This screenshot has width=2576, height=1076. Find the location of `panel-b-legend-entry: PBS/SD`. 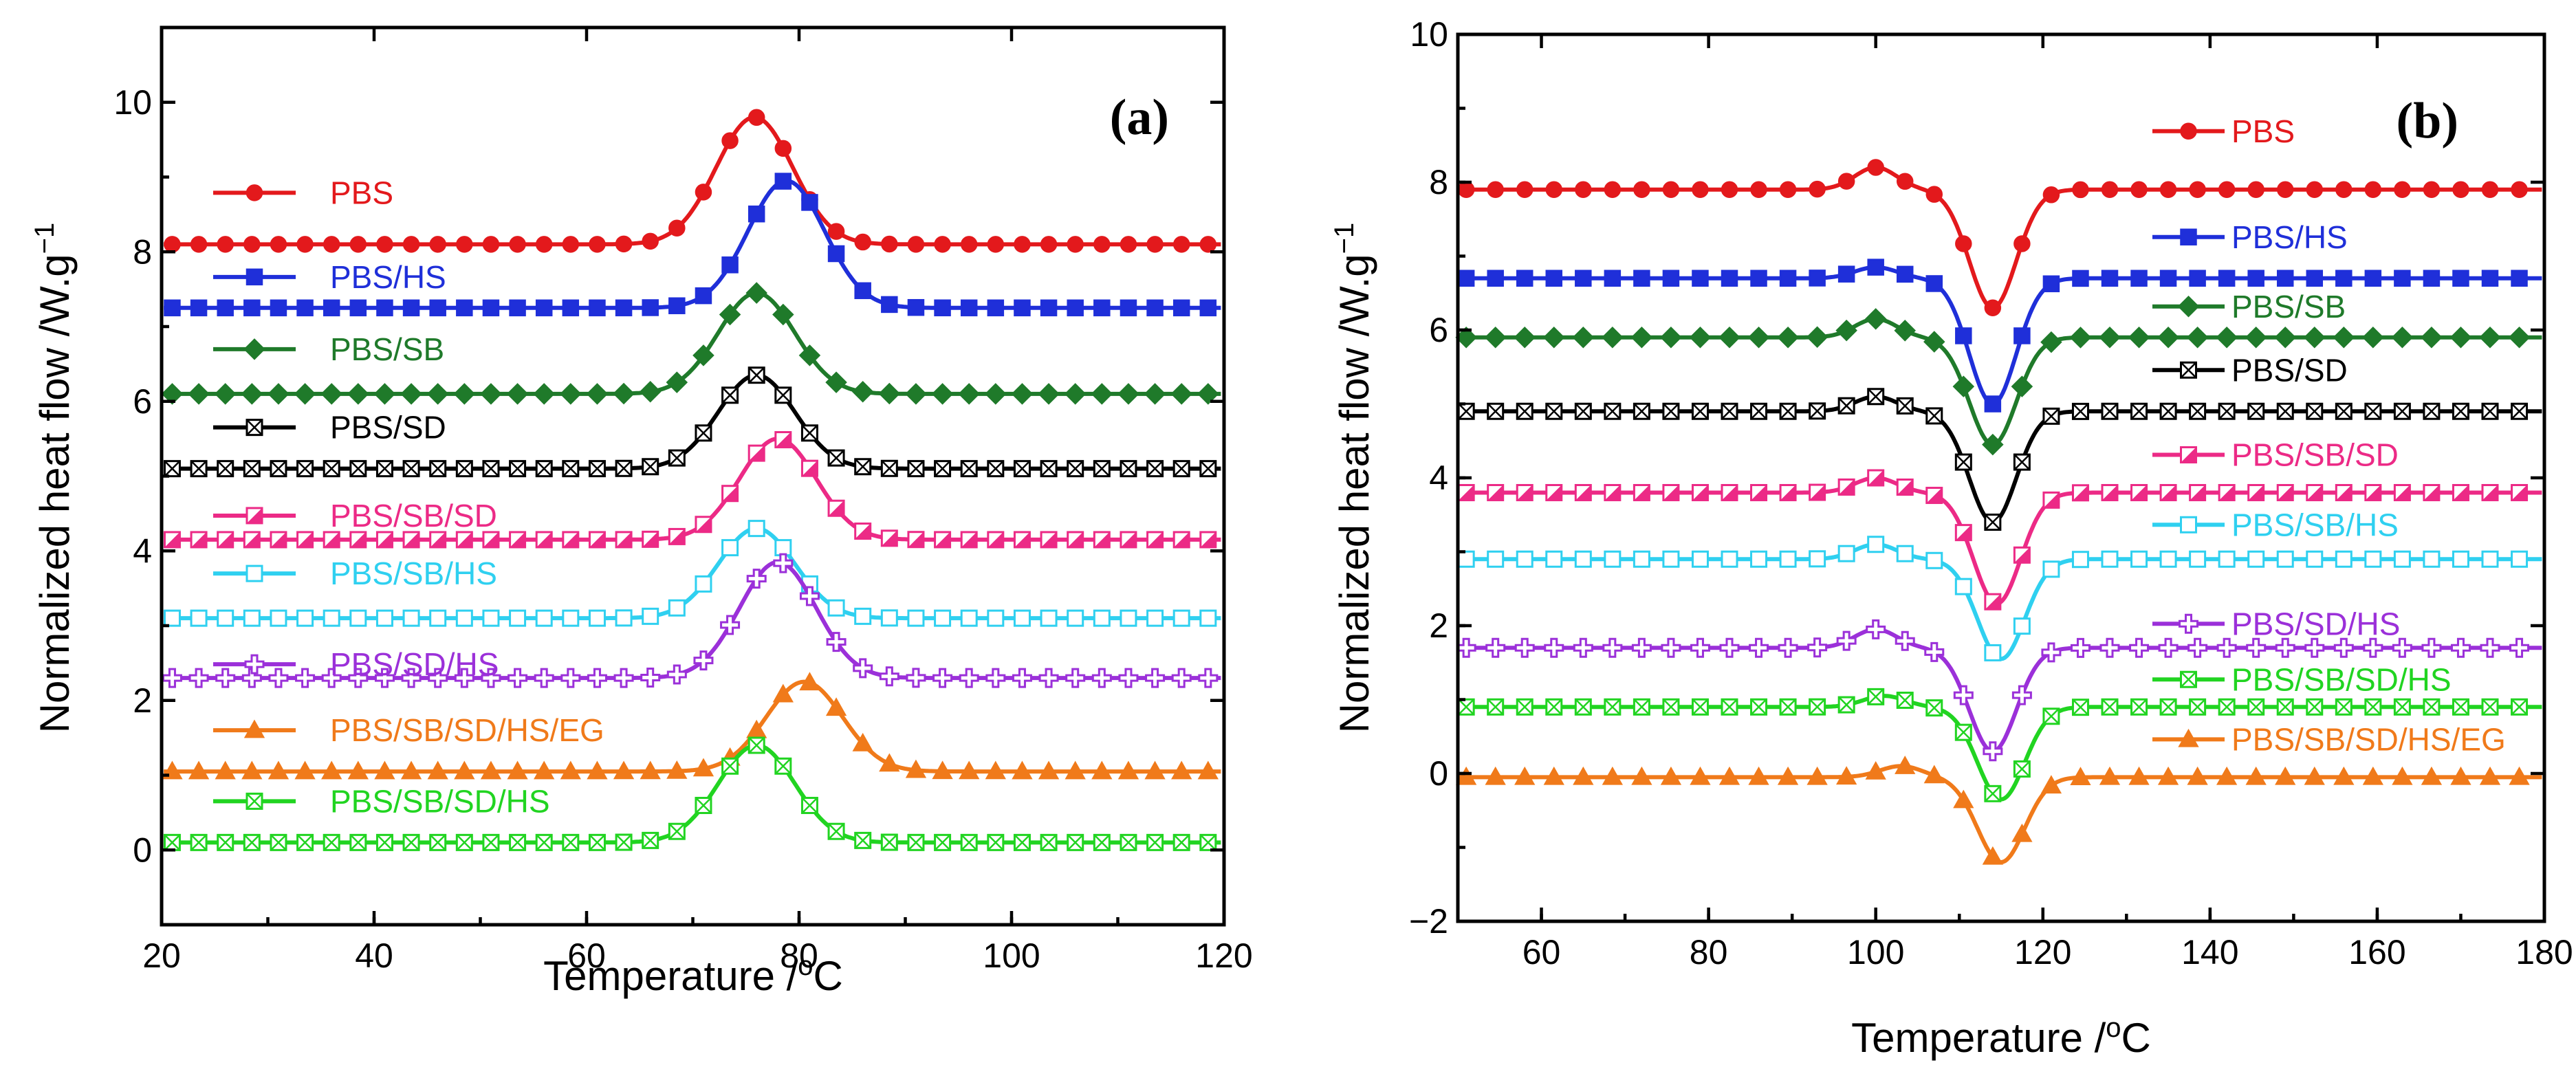

panel-b-legend-entry: PBS/SD is located at coordinates (2250, 370).